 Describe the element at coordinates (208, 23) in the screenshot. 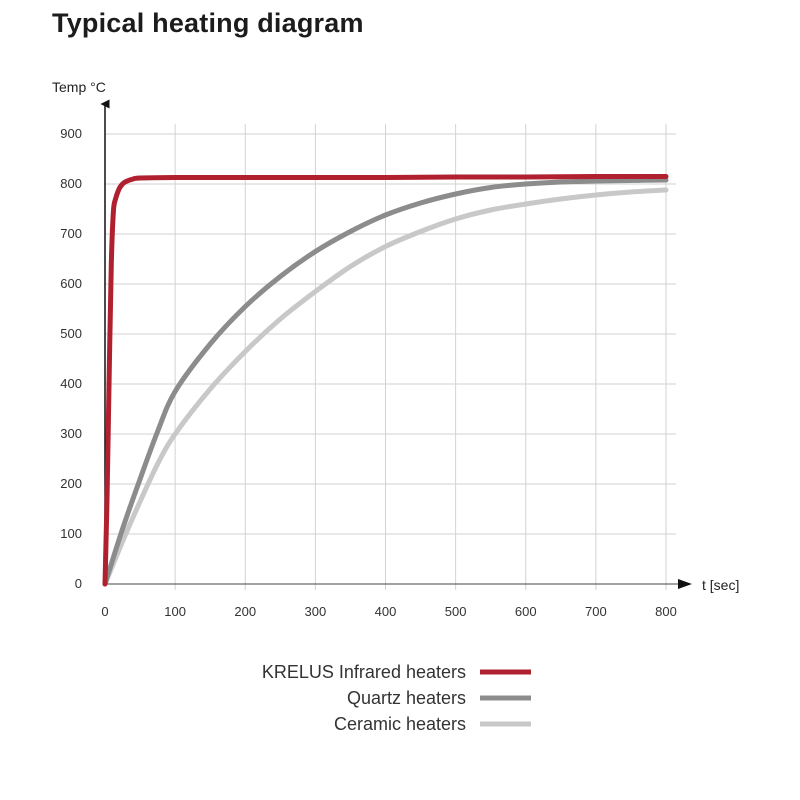

I see `chart-title: Typical heating diagram` at that location.